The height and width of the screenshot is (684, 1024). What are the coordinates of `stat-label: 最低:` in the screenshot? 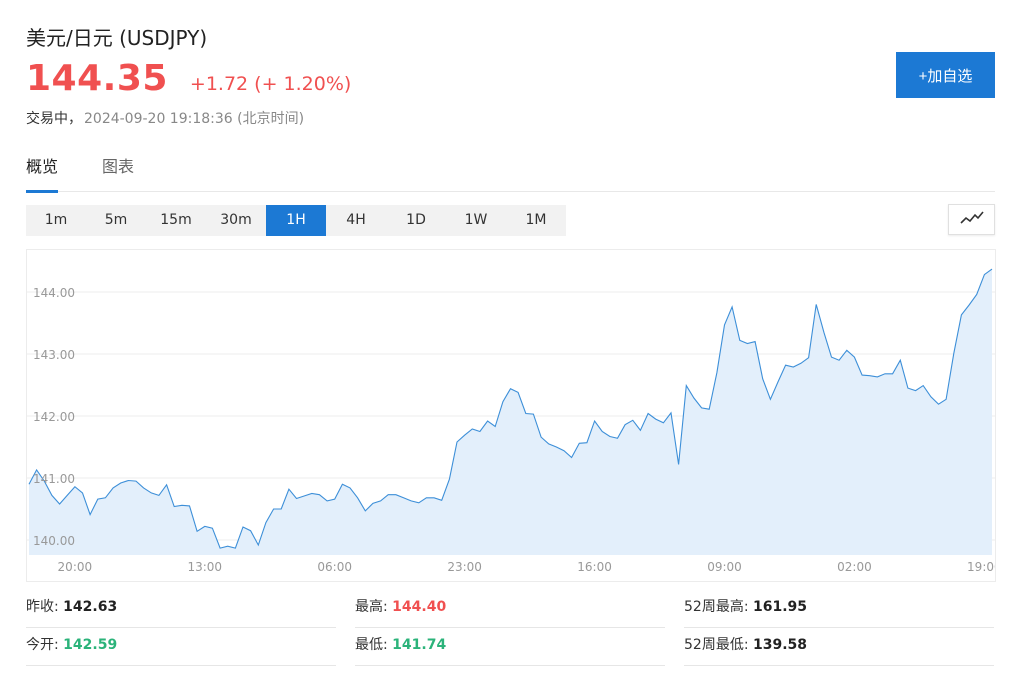 It's located at (371, 645).